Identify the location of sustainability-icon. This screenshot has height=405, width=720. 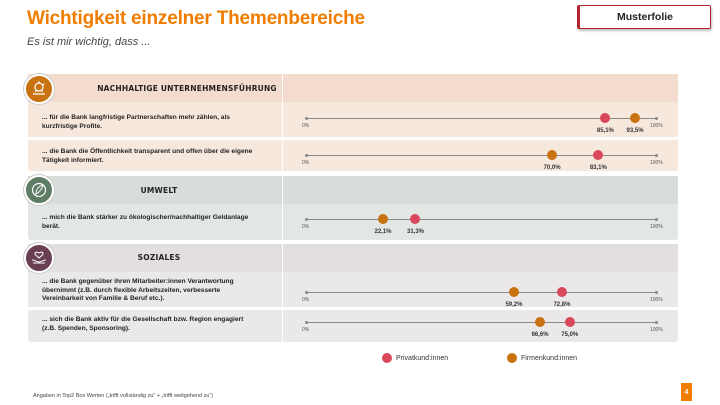
(39, 89).